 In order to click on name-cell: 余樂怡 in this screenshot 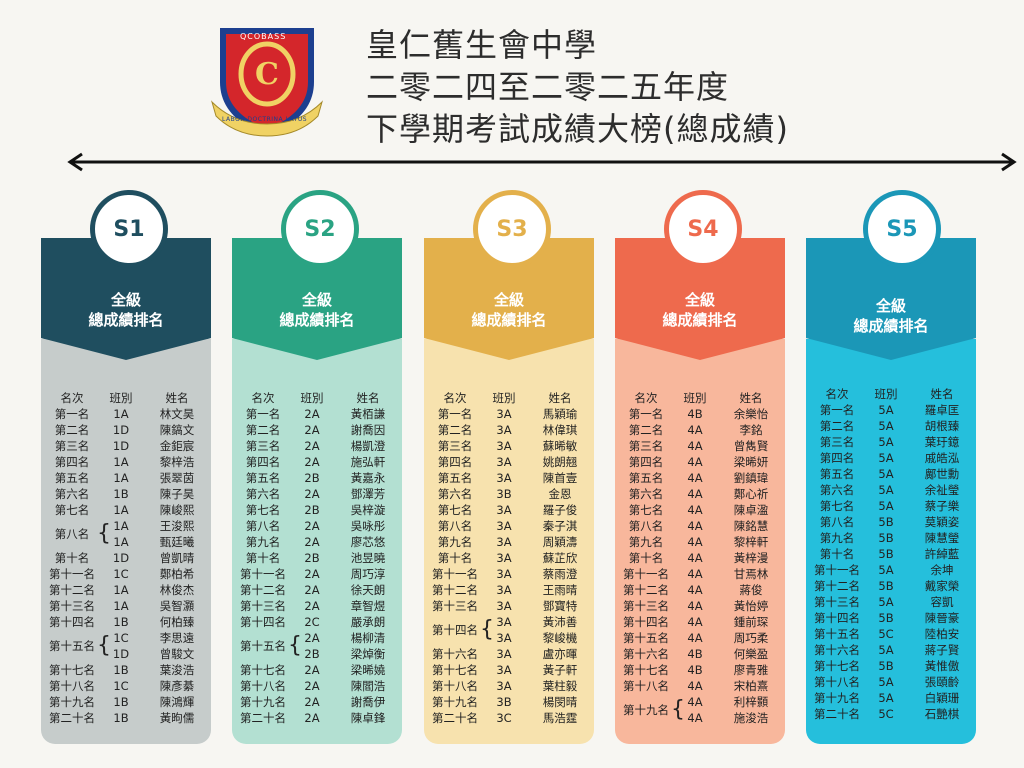, I will do `click(751, 414)`.